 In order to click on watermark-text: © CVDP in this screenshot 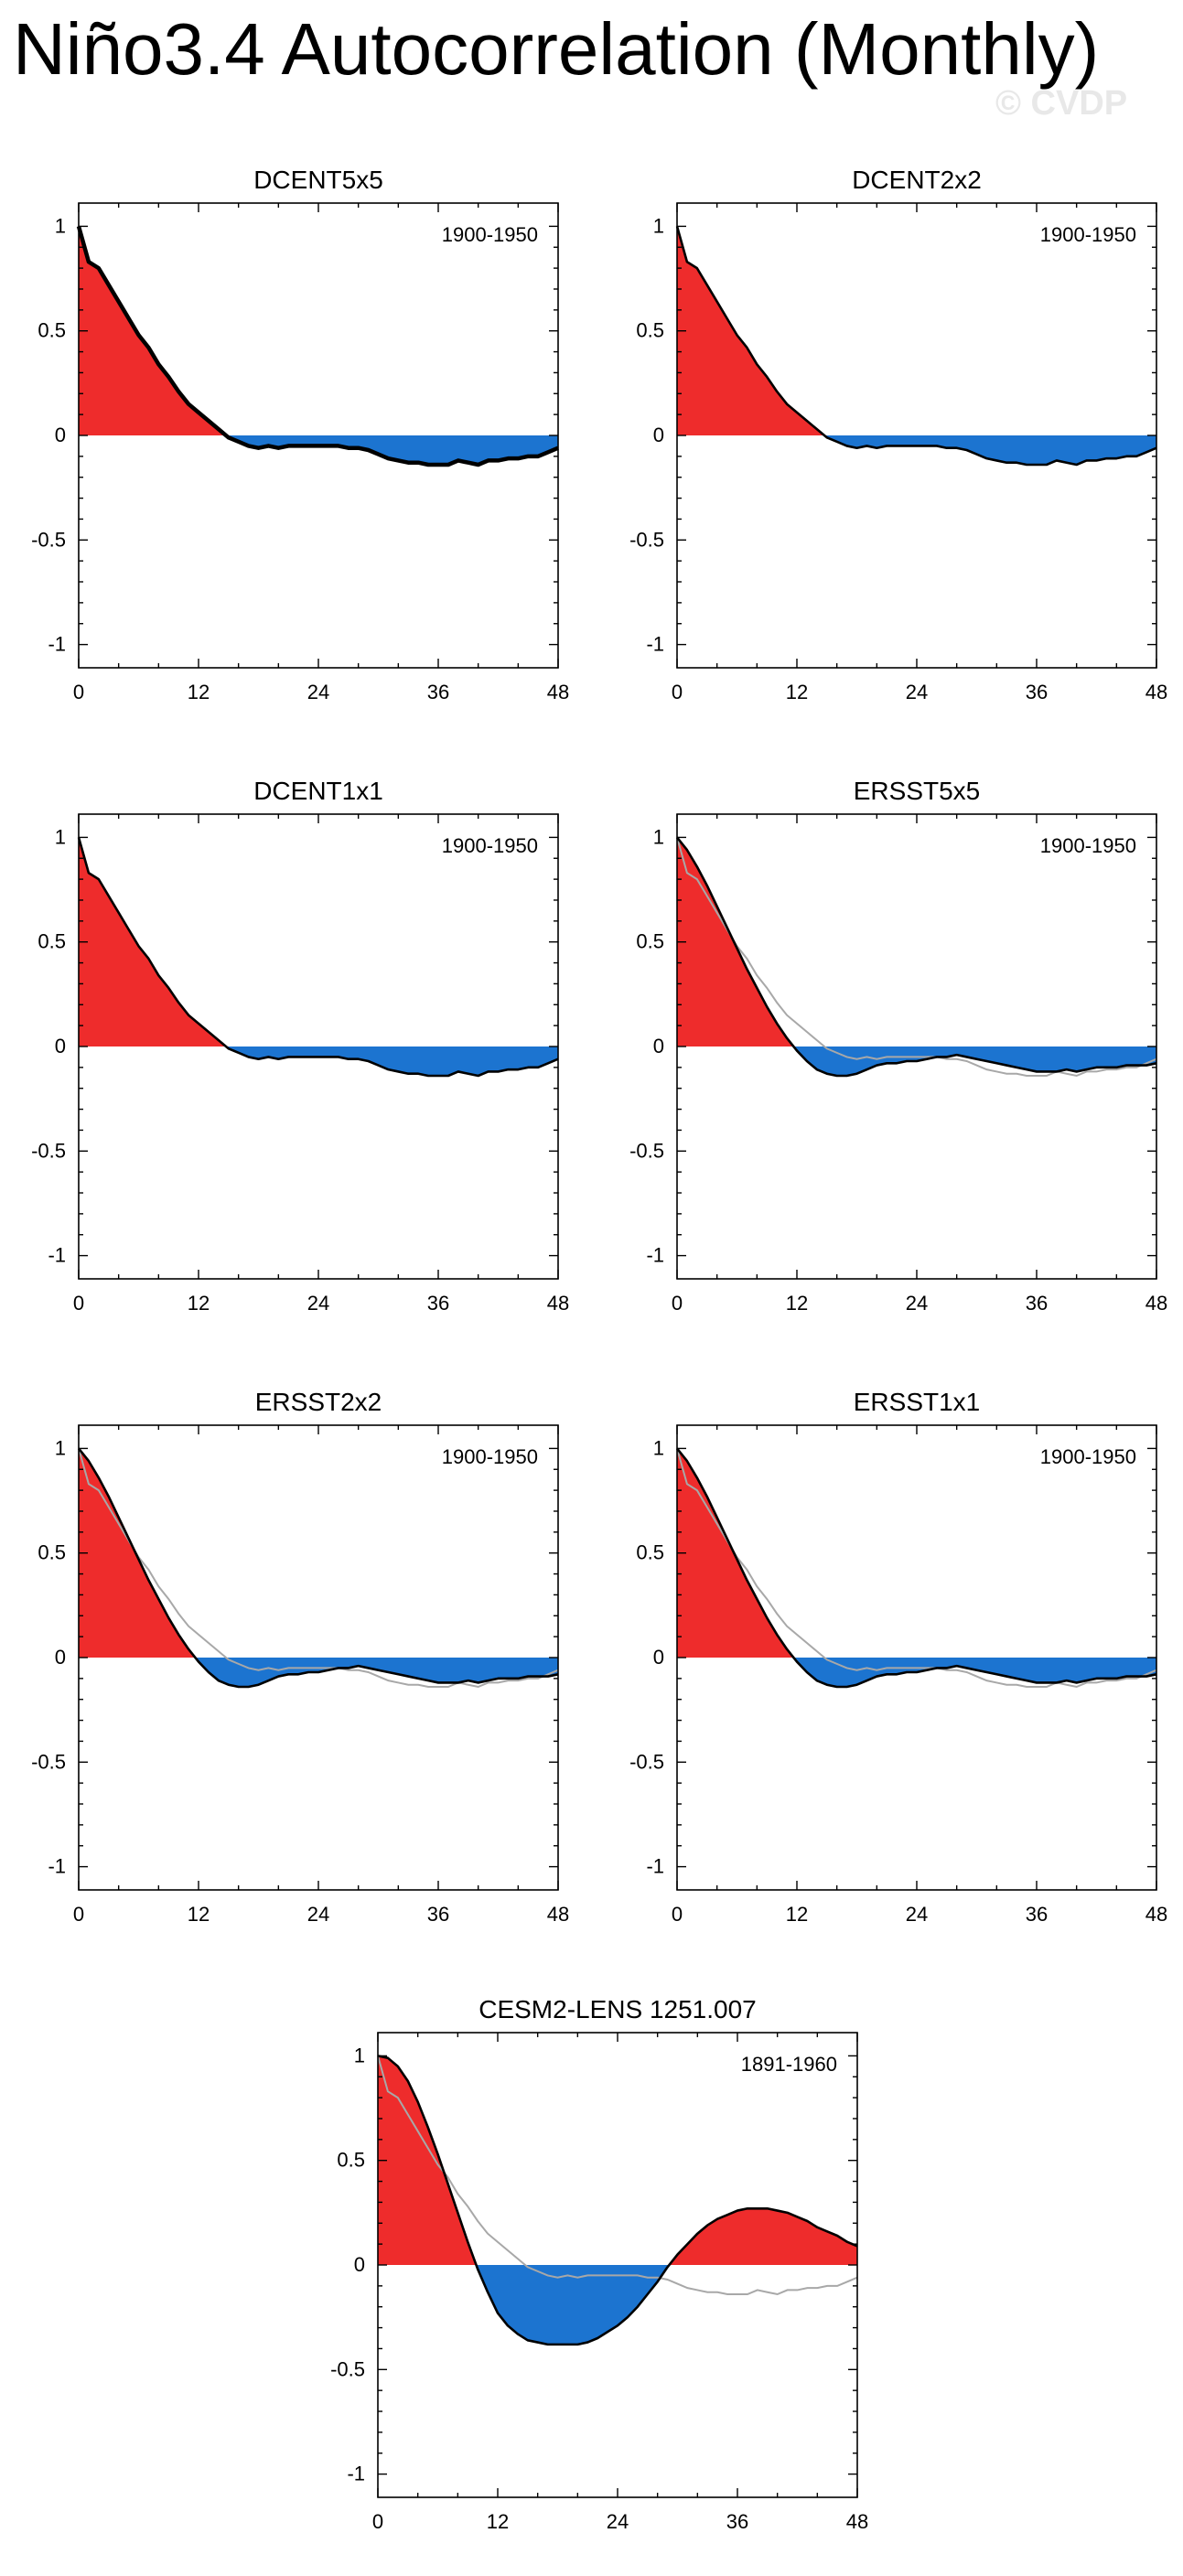, I will do `click(1062, 104)`.